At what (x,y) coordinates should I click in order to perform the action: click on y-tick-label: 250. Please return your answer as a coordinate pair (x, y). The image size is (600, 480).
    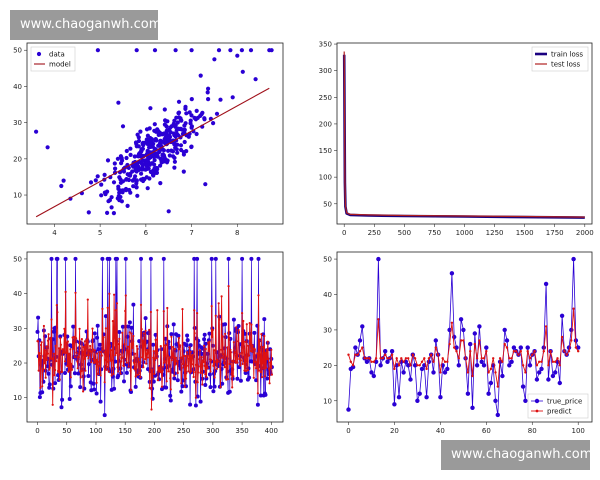
    Looking at the image, I should click on (325, 98).